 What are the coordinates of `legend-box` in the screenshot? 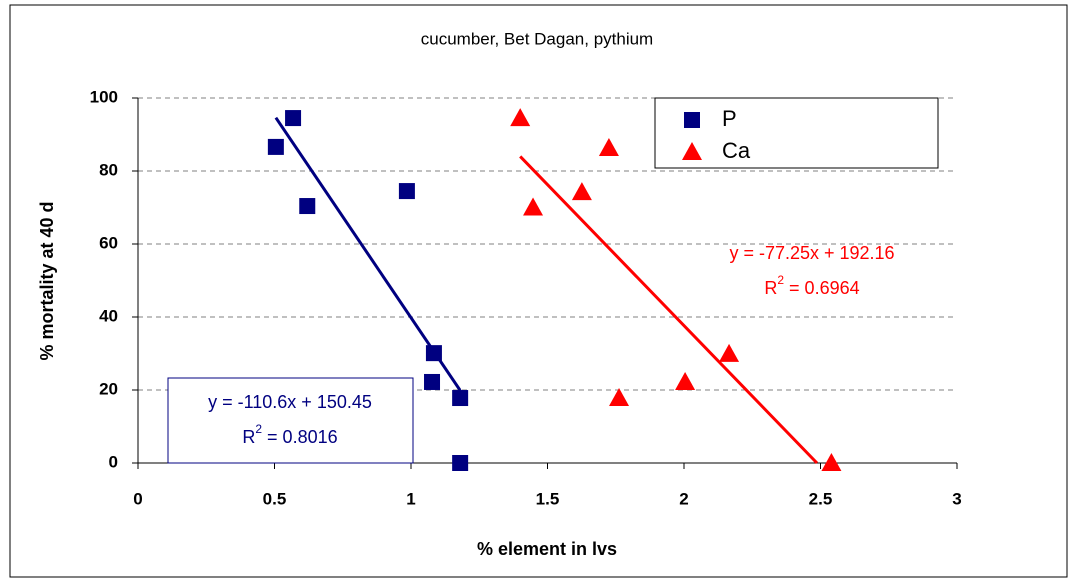 It's located at (796, 133).